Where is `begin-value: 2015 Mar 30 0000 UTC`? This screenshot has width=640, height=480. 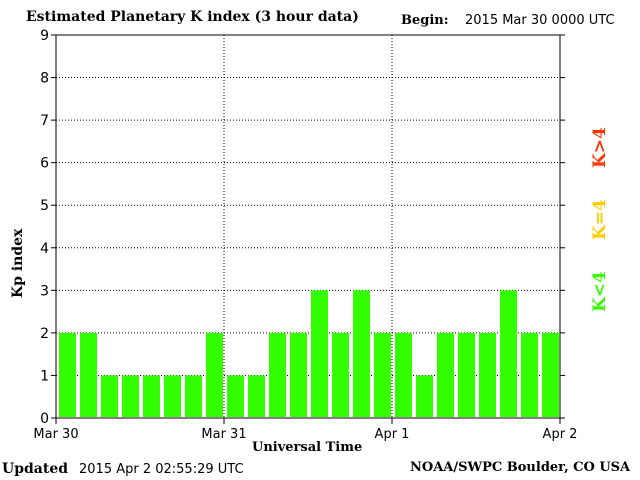
begin-value: 2015 Mar 30 0000 UTC is located at coordinates (540, 20).